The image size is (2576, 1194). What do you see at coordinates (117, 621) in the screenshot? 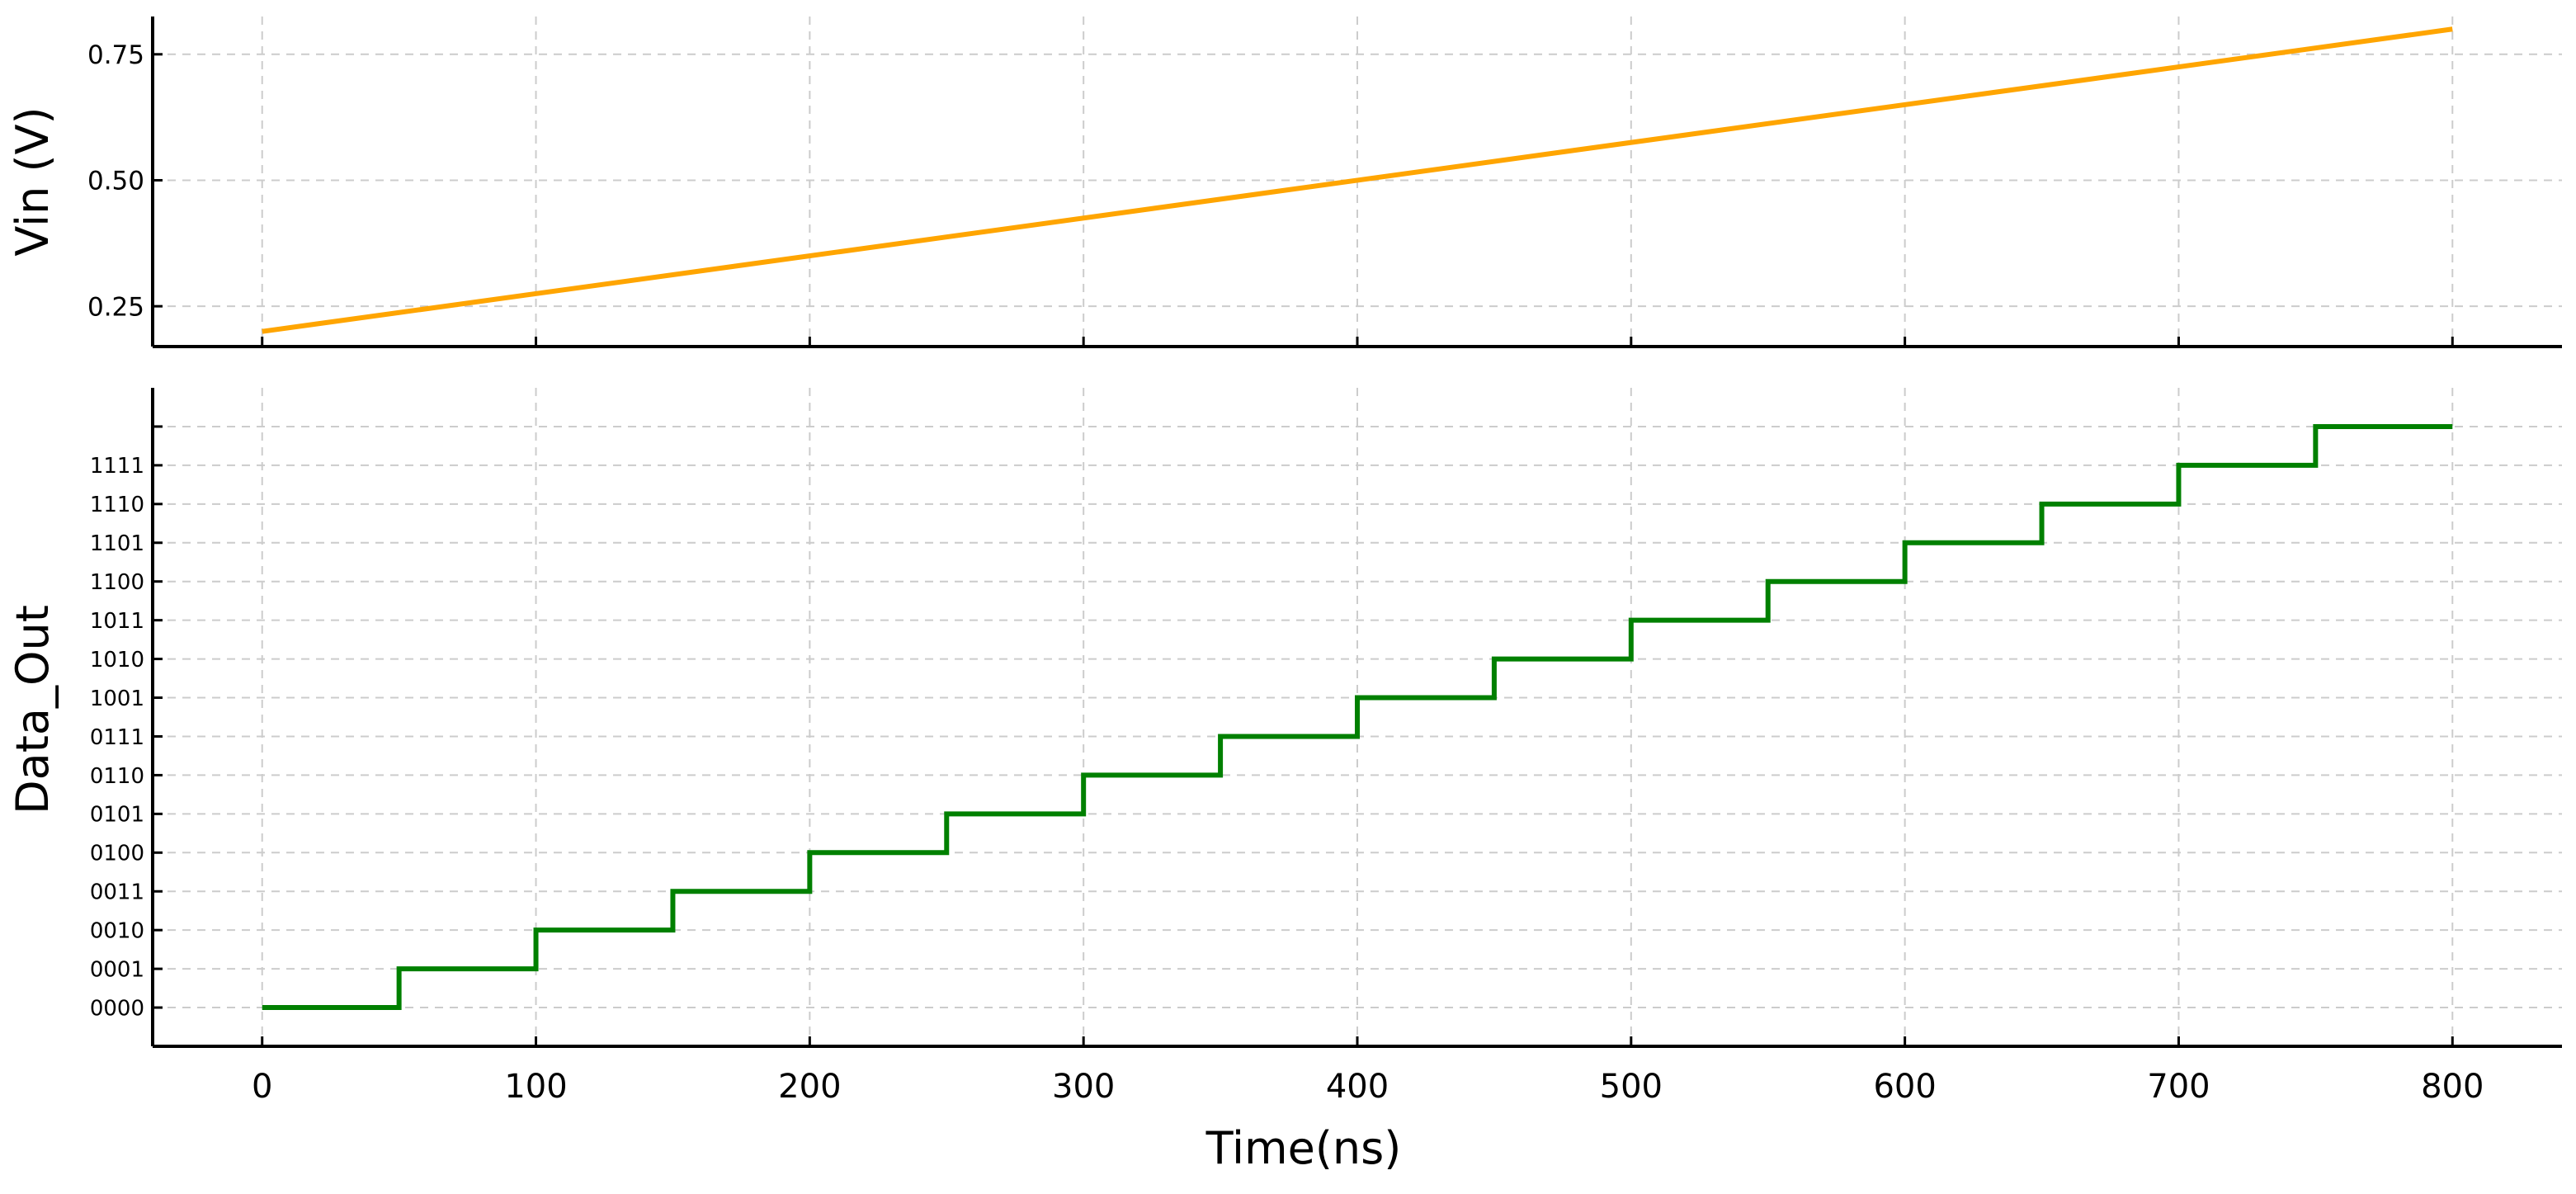
I see `y-tick-label: 1011` at bounding box center [117, 621].